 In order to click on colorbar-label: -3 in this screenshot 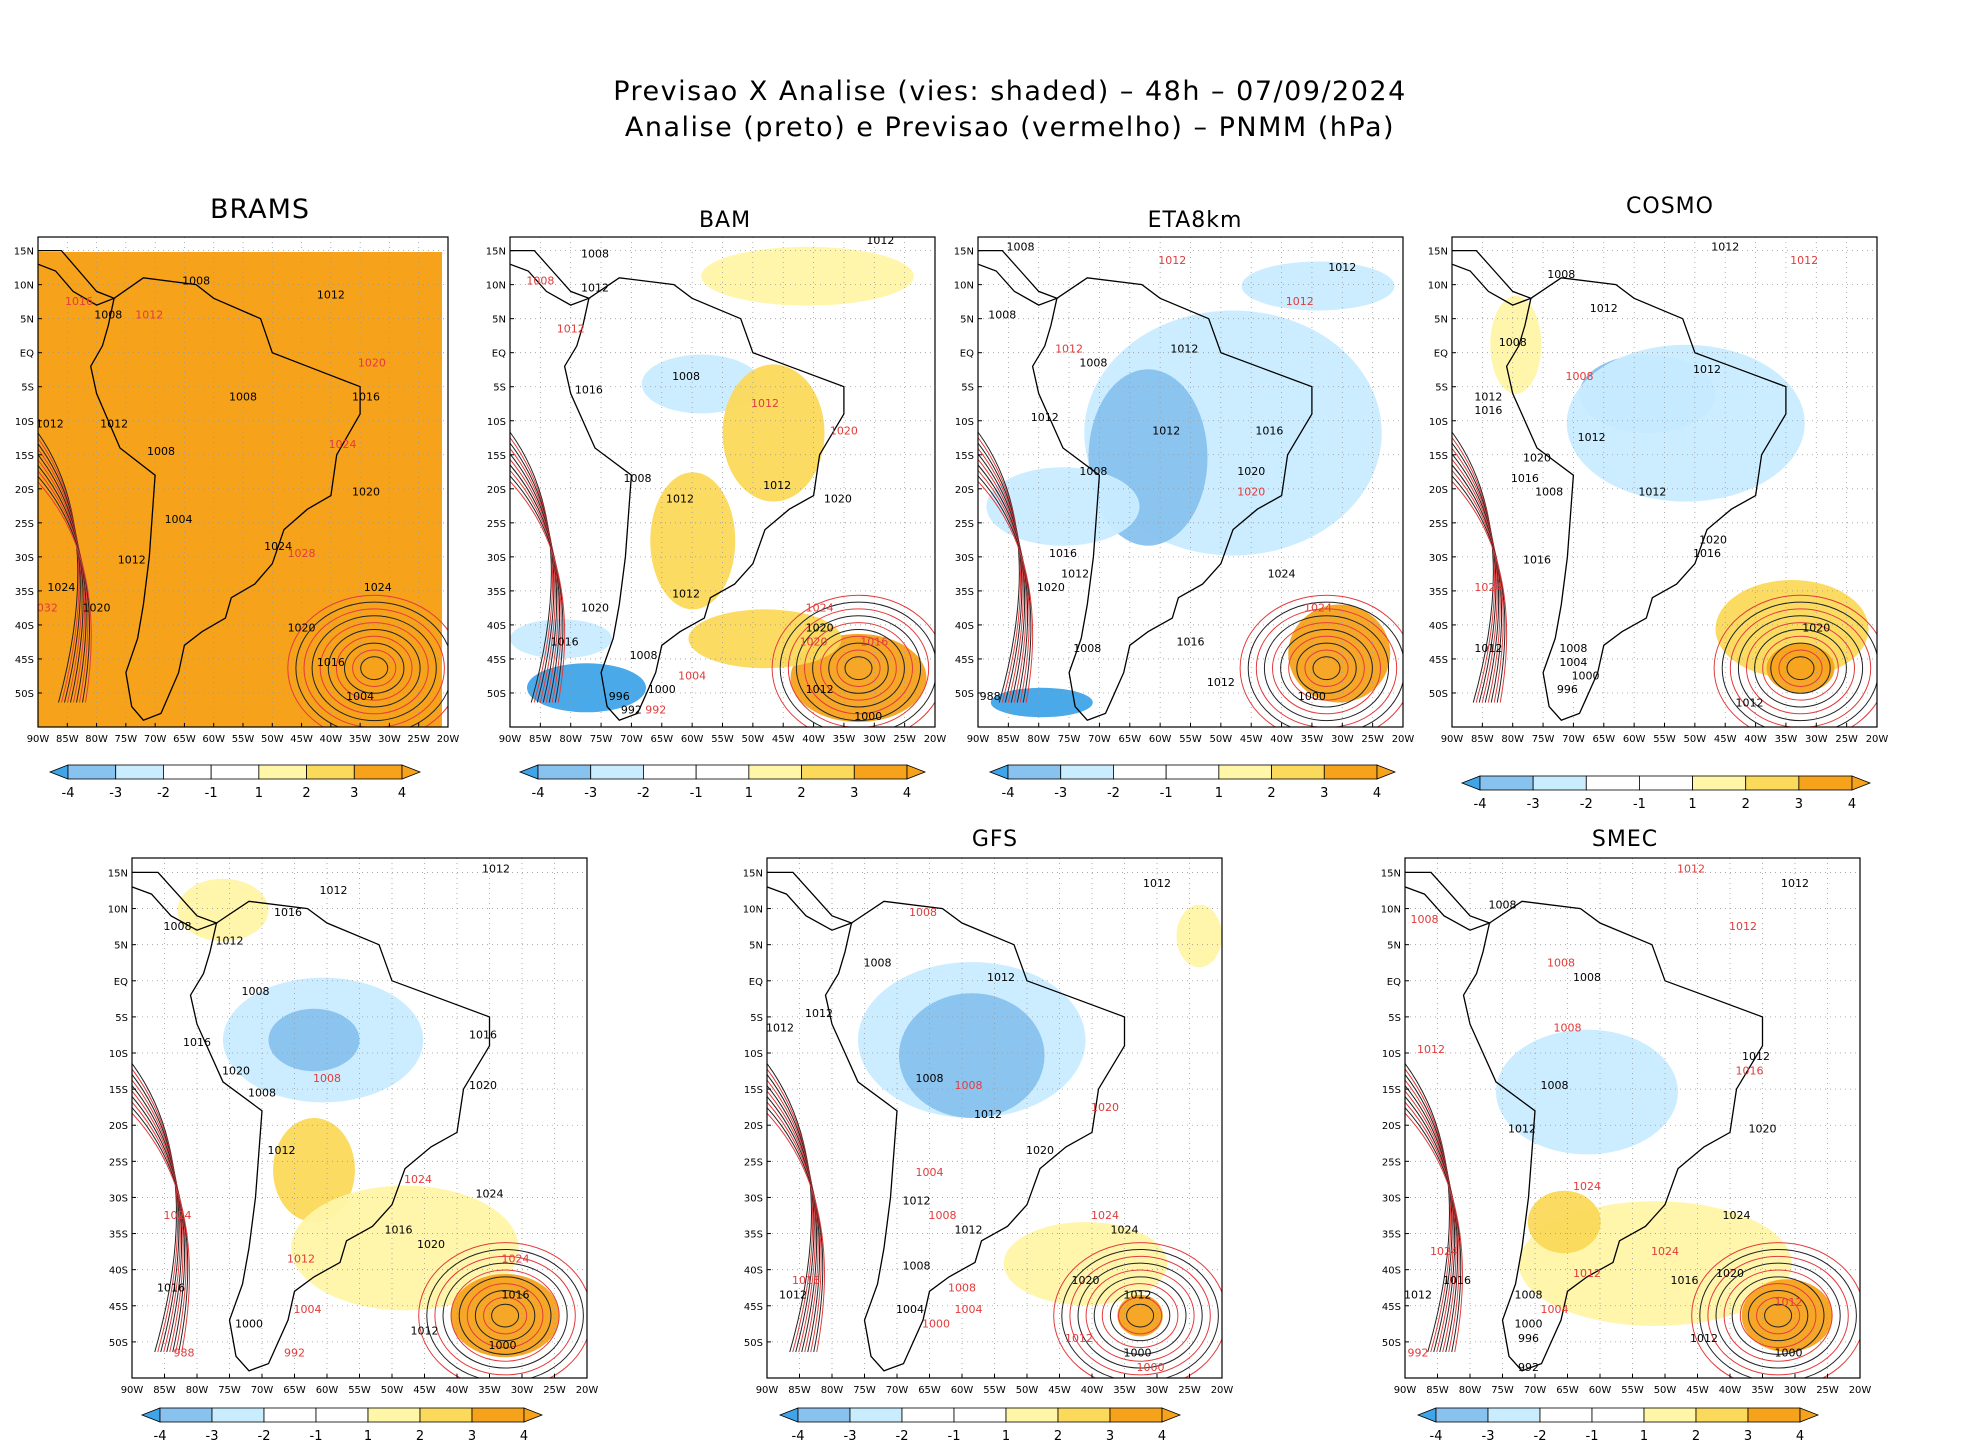, I will do `click(590, 793)`.